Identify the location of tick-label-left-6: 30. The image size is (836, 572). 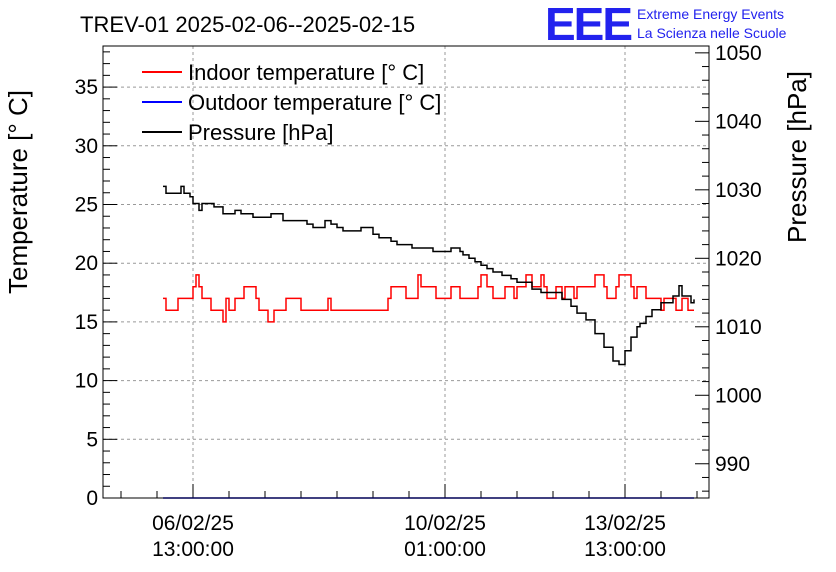
(86, 146).